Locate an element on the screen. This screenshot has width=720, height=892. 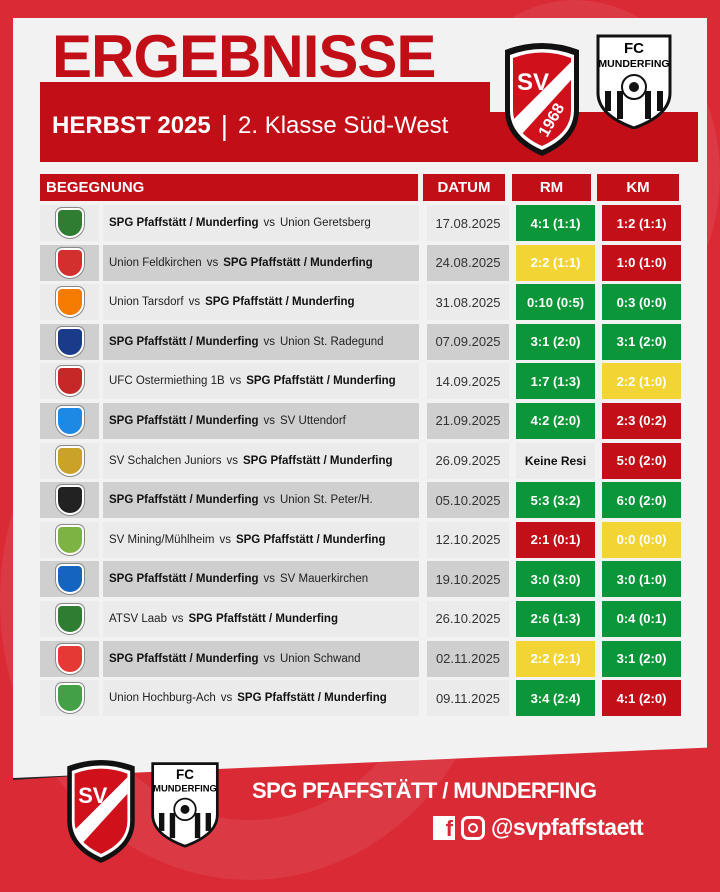
match-date: 26.10.2025 is located at coordinates (468, 618).